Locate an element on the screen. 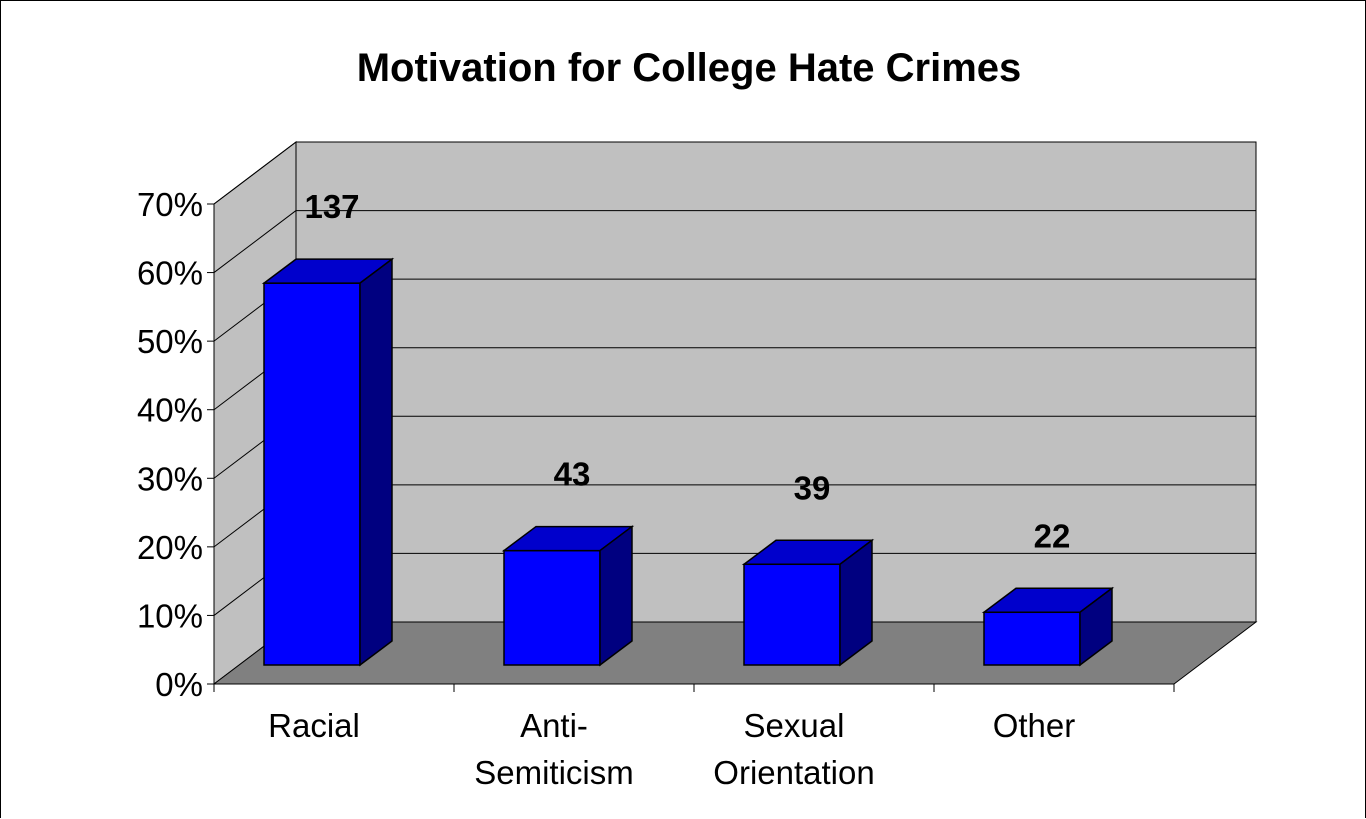  y-tick-label: 60% is located at coordinates (170, 273).